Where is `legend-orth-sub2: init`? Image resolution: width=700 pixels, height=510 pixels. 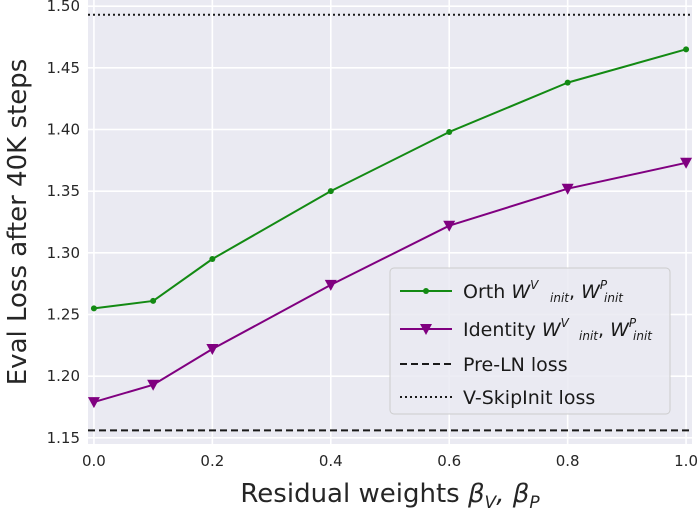 legend-orth-sub2: init is located at coordinates (614, 298).